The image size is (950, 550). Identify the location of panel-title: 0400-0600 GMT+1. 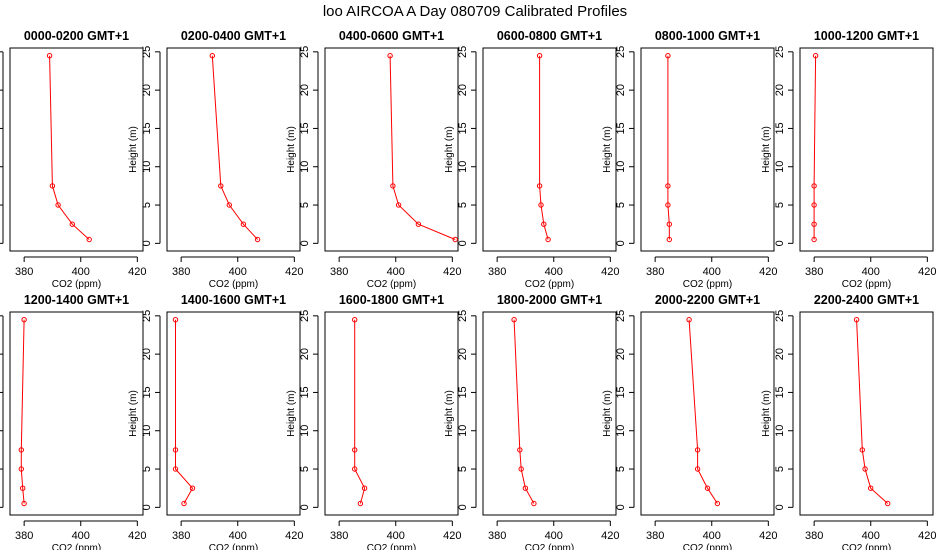
(391, 36).